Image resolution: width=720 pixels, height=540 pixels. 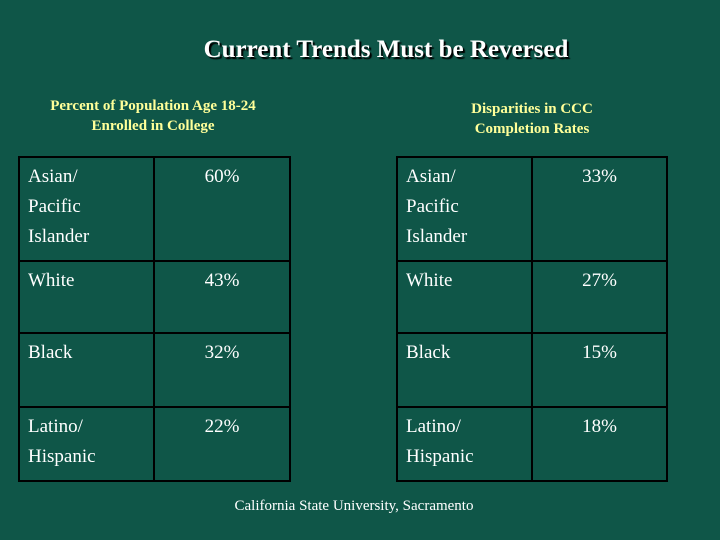 I want to click on percent-cell: 33%, so click(x=599, y=209).